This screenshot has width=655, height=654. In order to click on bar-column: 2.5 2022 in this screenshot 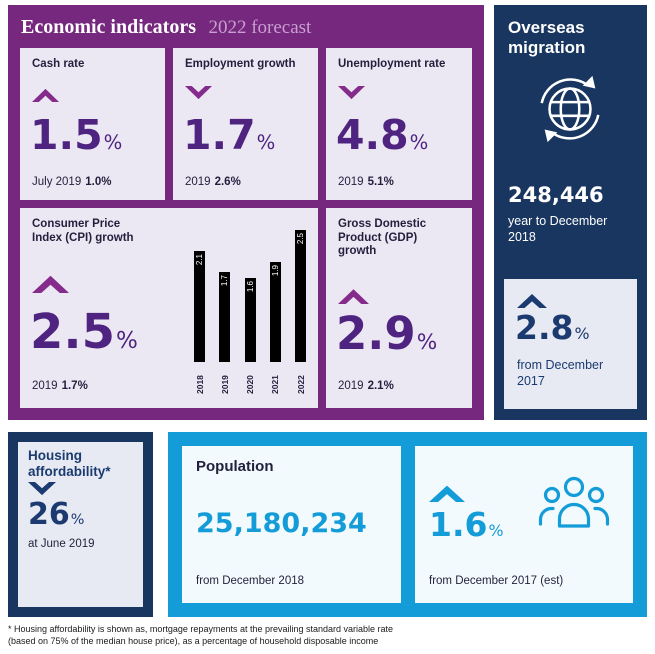, I will do `click(300, 311)`.